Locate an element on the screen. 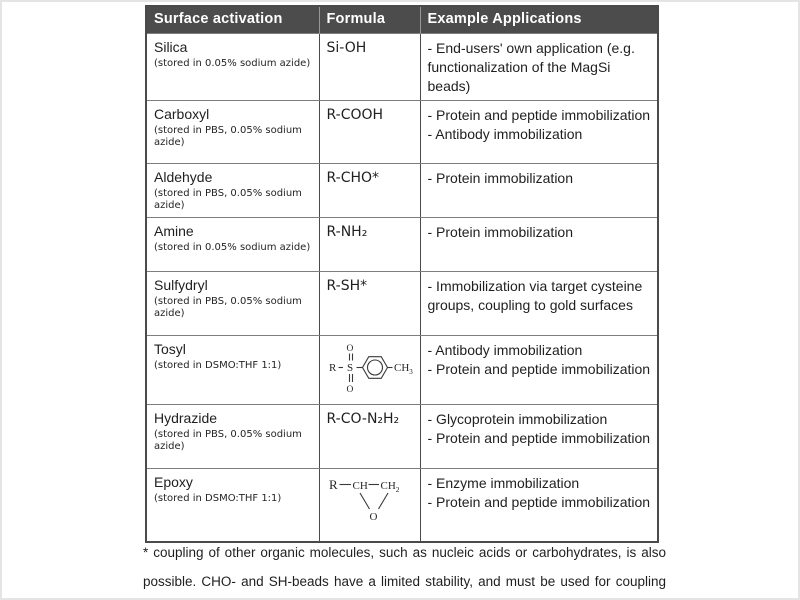 This screenshot has width=800, height=600. table-row-tosyl: Tosyl (stored in DSMO:THF 1:1) R S O O is located at coordinates (402, 369).